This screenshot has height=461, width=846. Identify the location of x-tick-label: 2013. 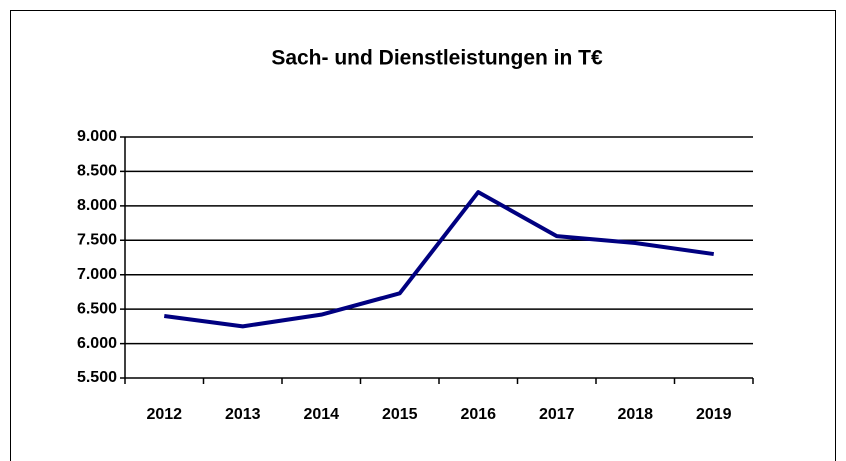
(243, 414).